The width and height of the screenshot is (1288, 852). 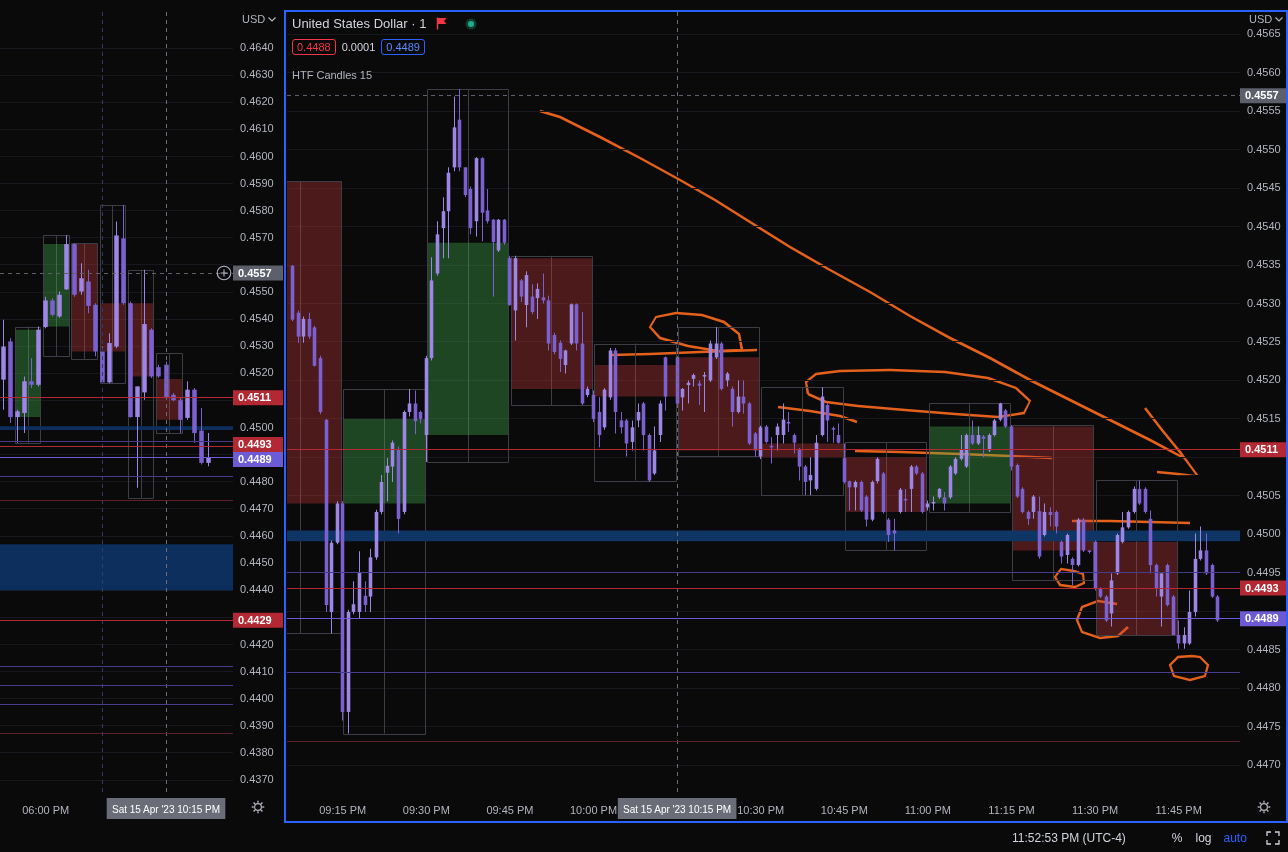 What do you see at coordinates (257, 779) in the screenshot?
I see `y-tick-label: 0.4370` at bounding box center [257, 779].